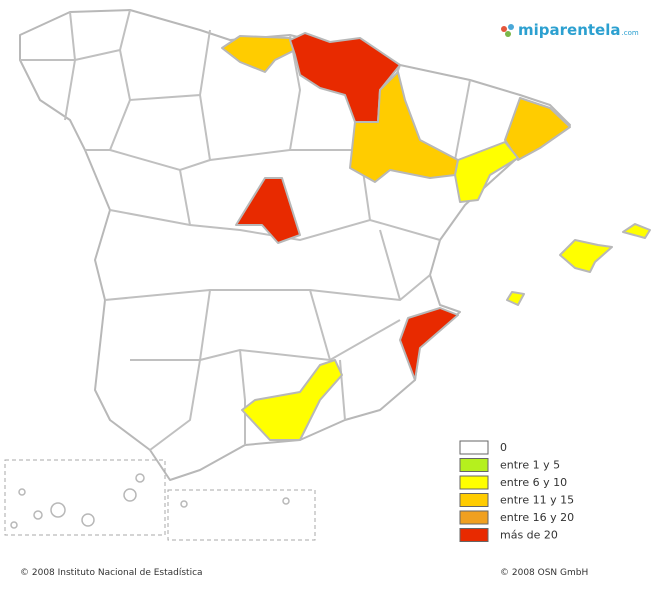 The width and height of the screenshot is (660, 600). What do you see at coordinates (530, 465) in the screenshot?
I see `legend-label: entre 1 y 5` at bounding box center [530, 465].